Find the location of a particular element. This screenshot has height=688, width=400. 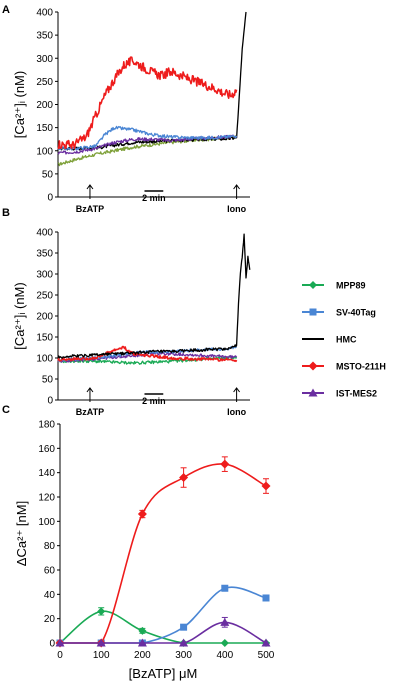

y-tick-label-b: 250 is located at coordinates (44, 296).